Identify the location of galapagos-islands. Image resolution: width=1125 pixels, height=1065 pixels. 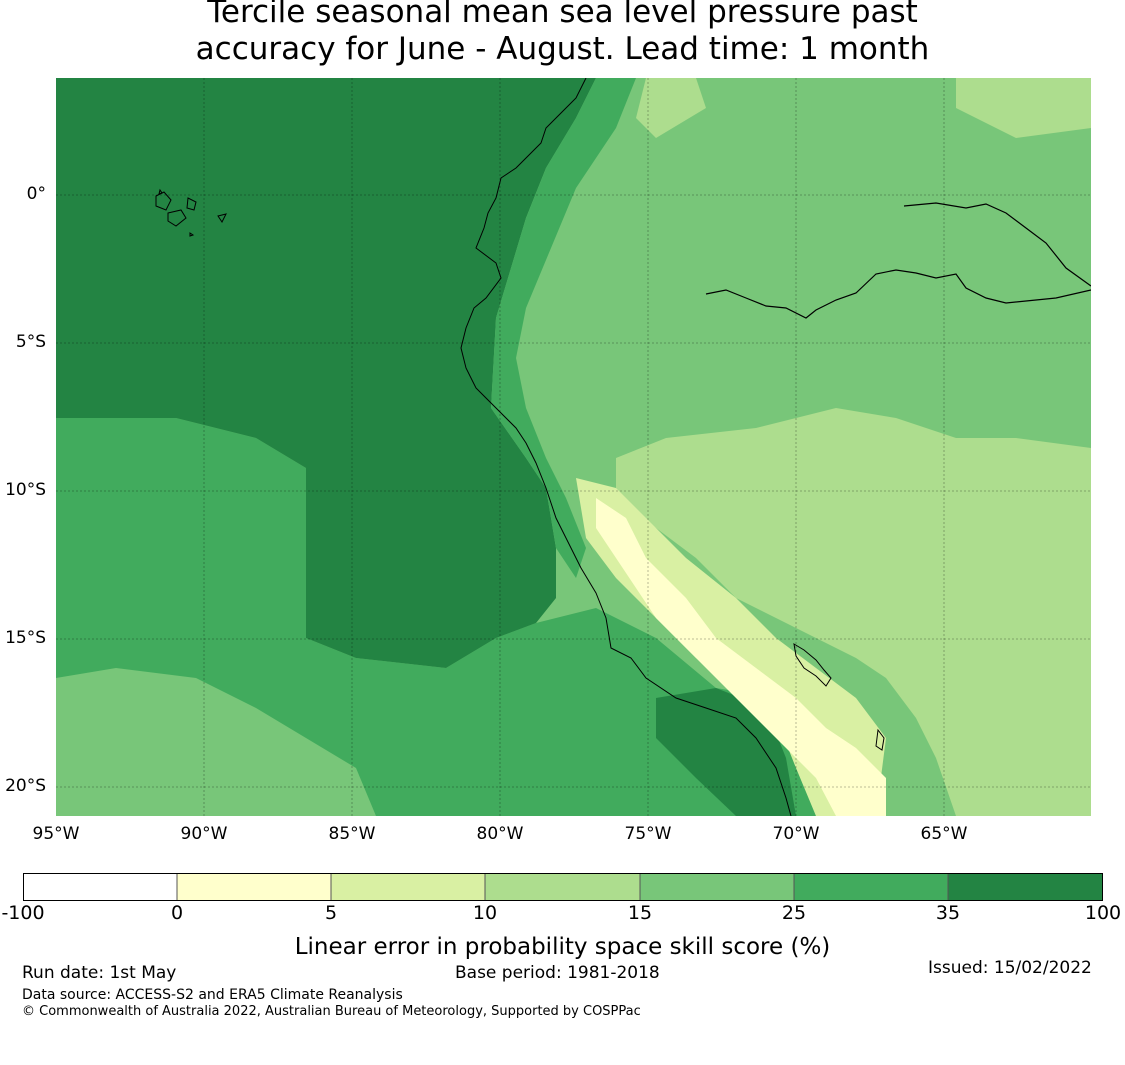
(191, 212).